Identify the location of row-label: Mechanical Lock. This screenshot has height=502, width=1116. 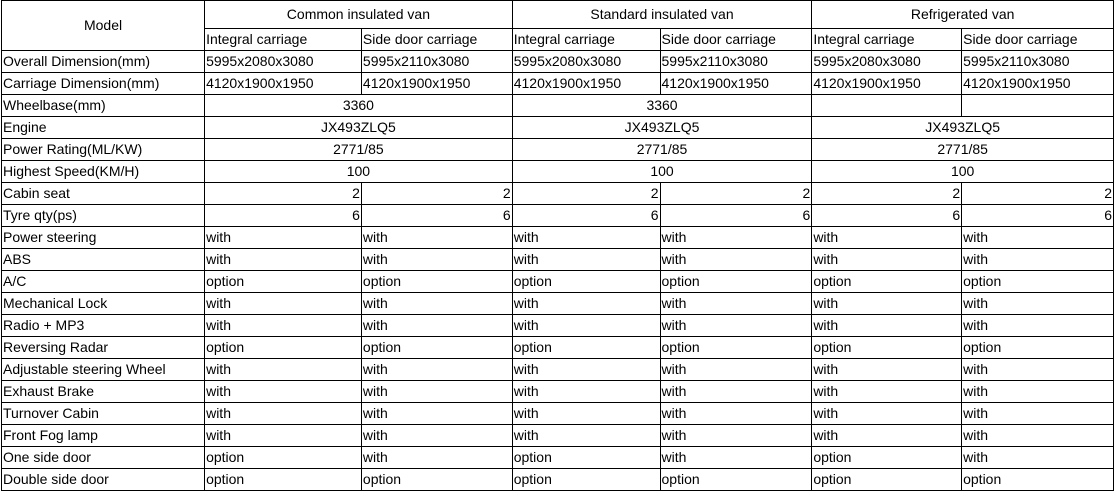
(103, 303).